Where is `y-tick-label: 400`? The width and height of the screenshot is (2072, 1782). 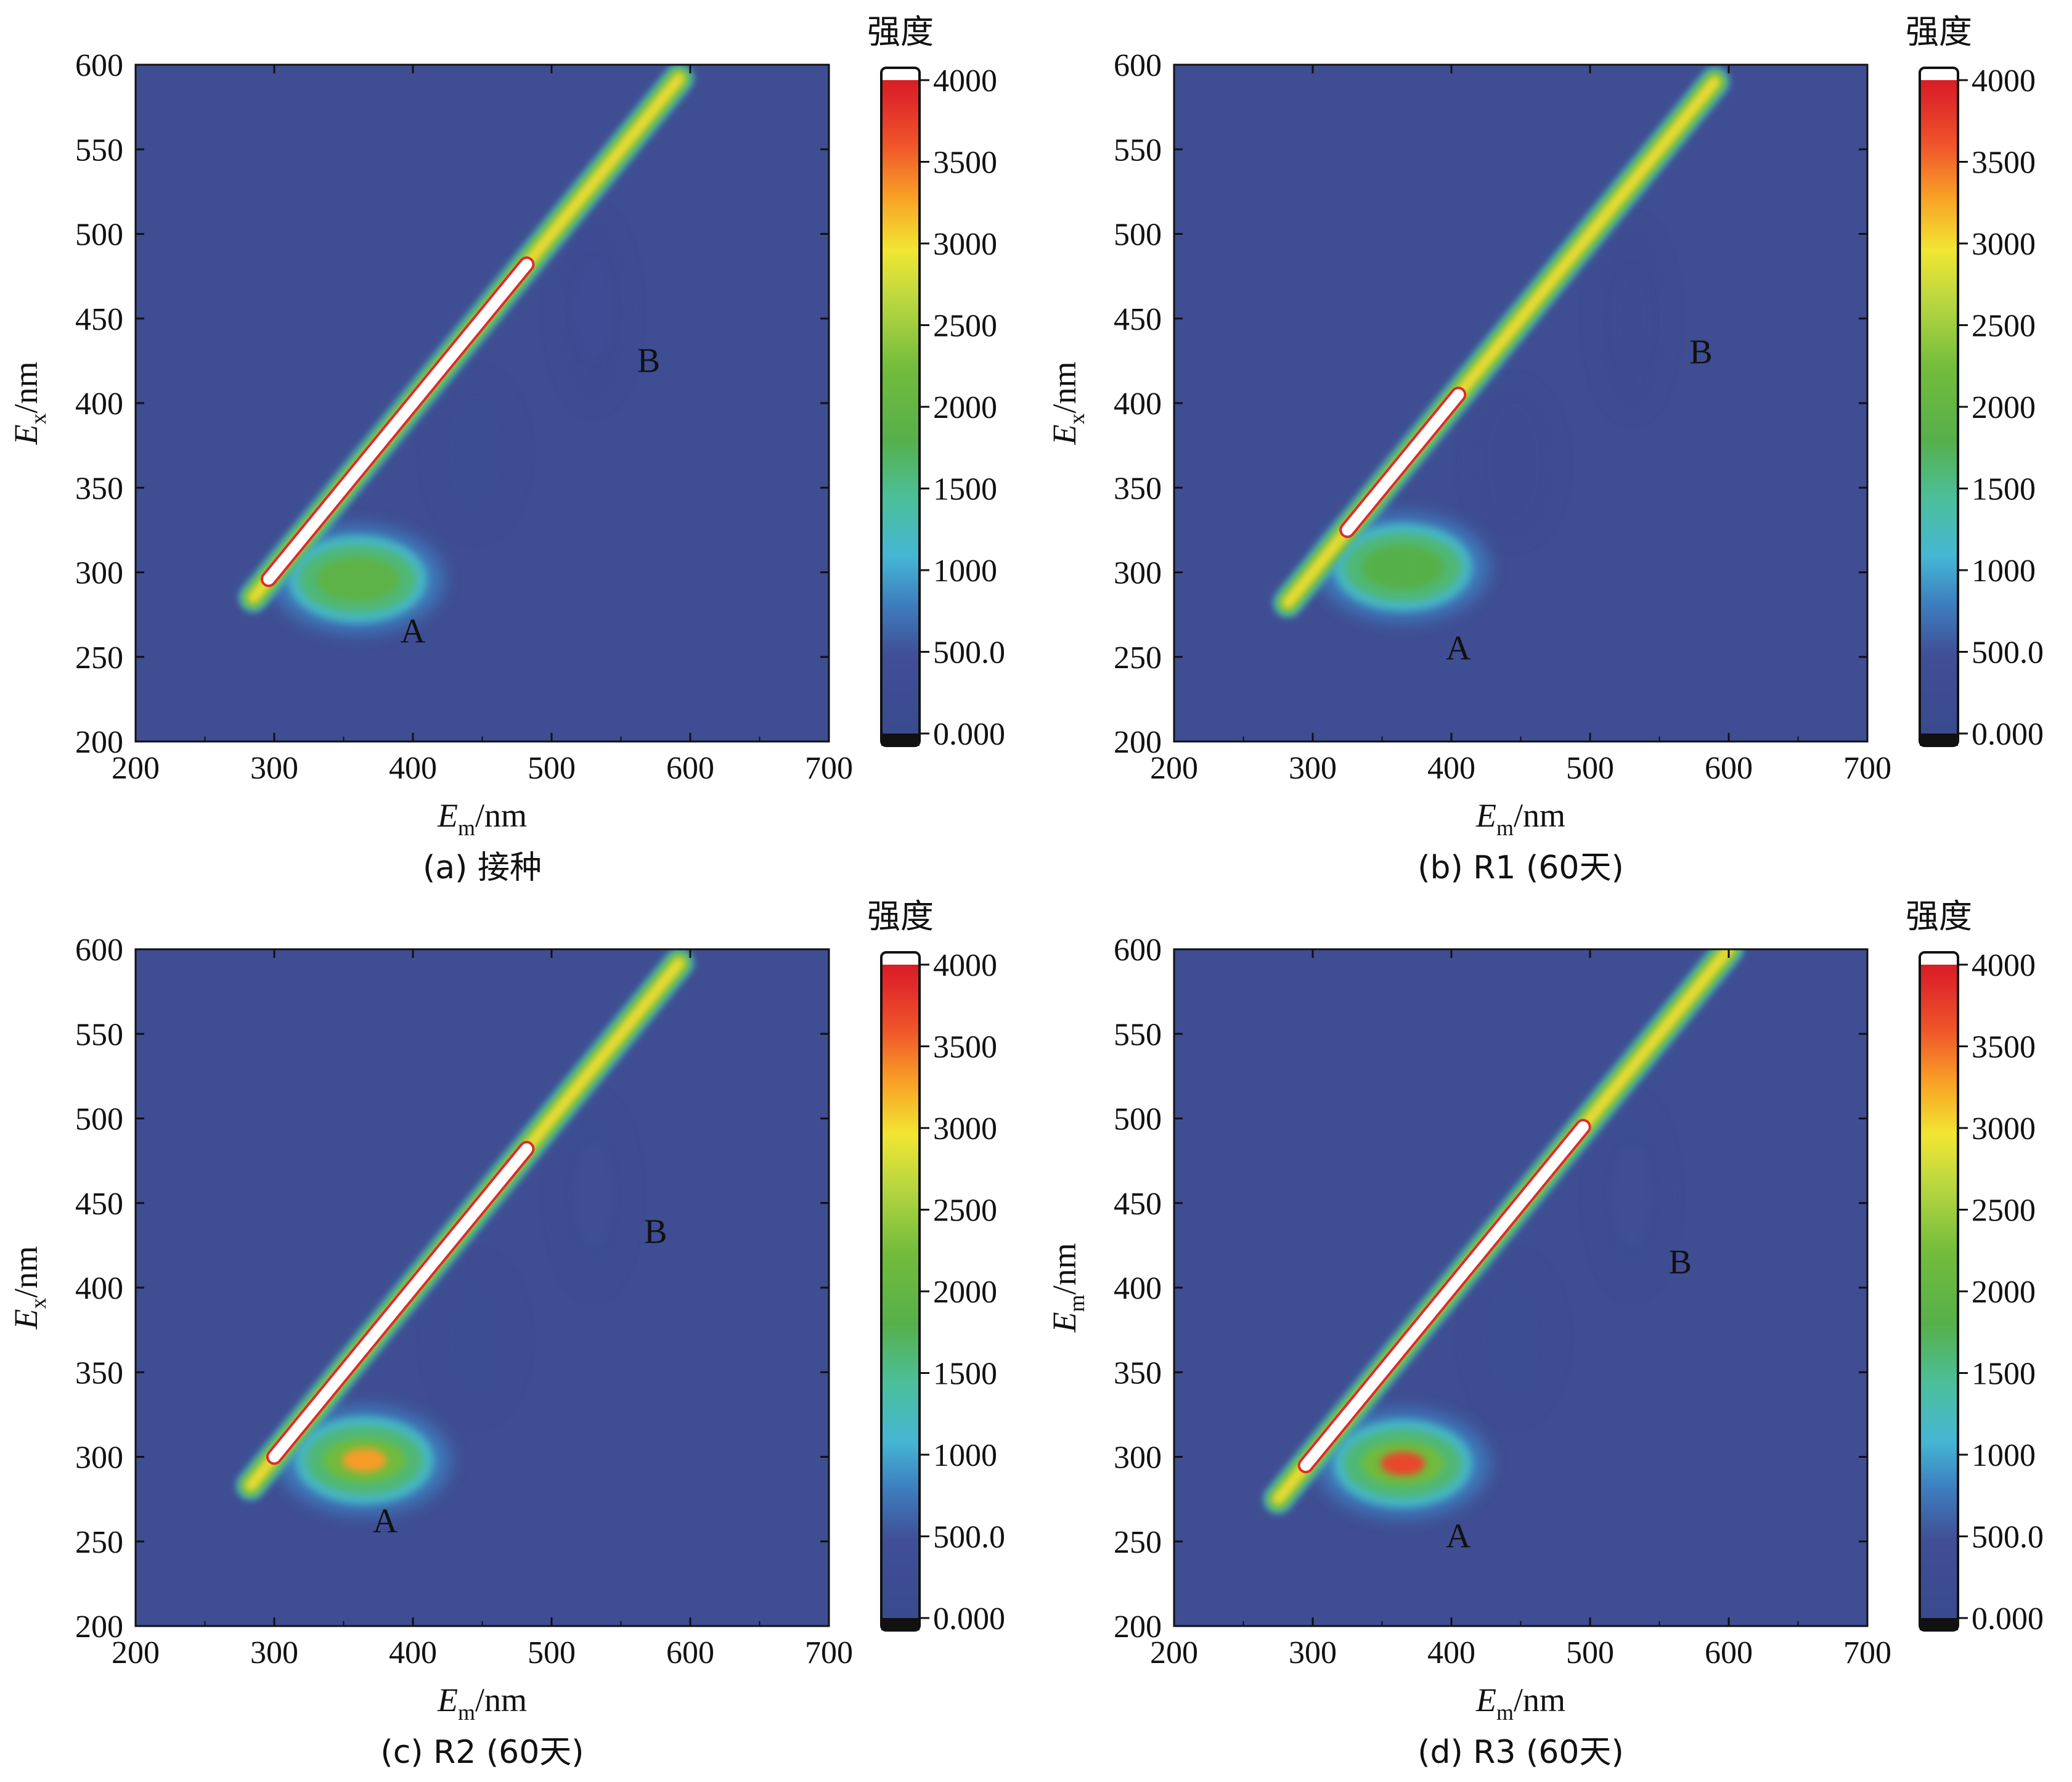 y-tick-label: 400 is located at coordinates (1138, 1288).